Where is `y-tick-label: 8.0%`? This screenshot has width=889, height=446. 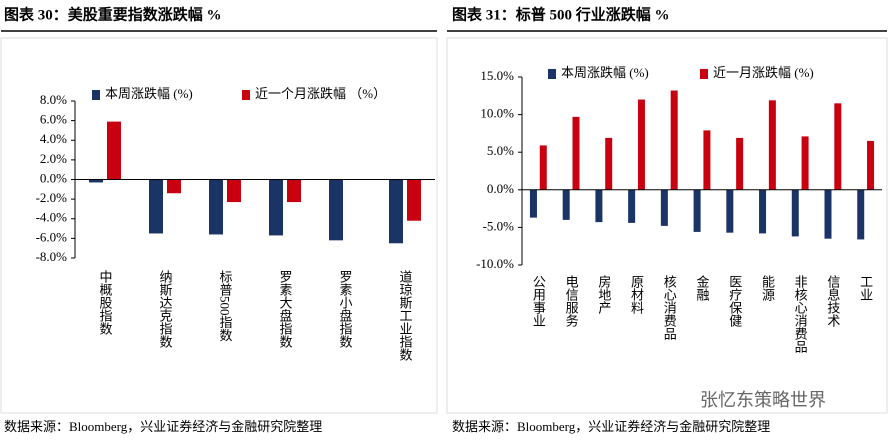
y-tick-label: 8.0% is located at coordinates (53, 99).